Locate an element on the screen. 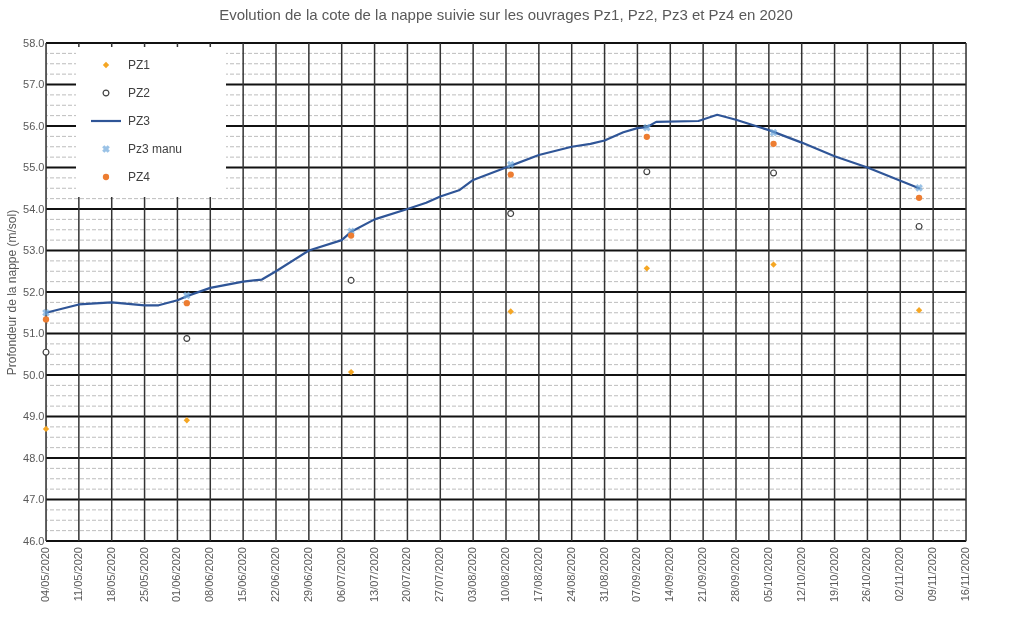 The image size is (1027, 641). y-tick-label: 51.0 is located at coordinates (34, 333).